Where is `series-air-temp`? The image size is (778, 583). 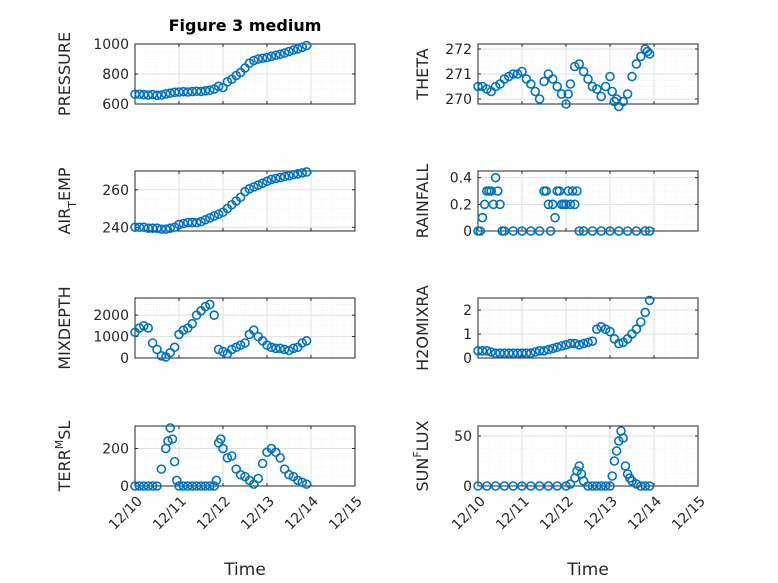 series-air-temp is located at coordinates (221, 200).